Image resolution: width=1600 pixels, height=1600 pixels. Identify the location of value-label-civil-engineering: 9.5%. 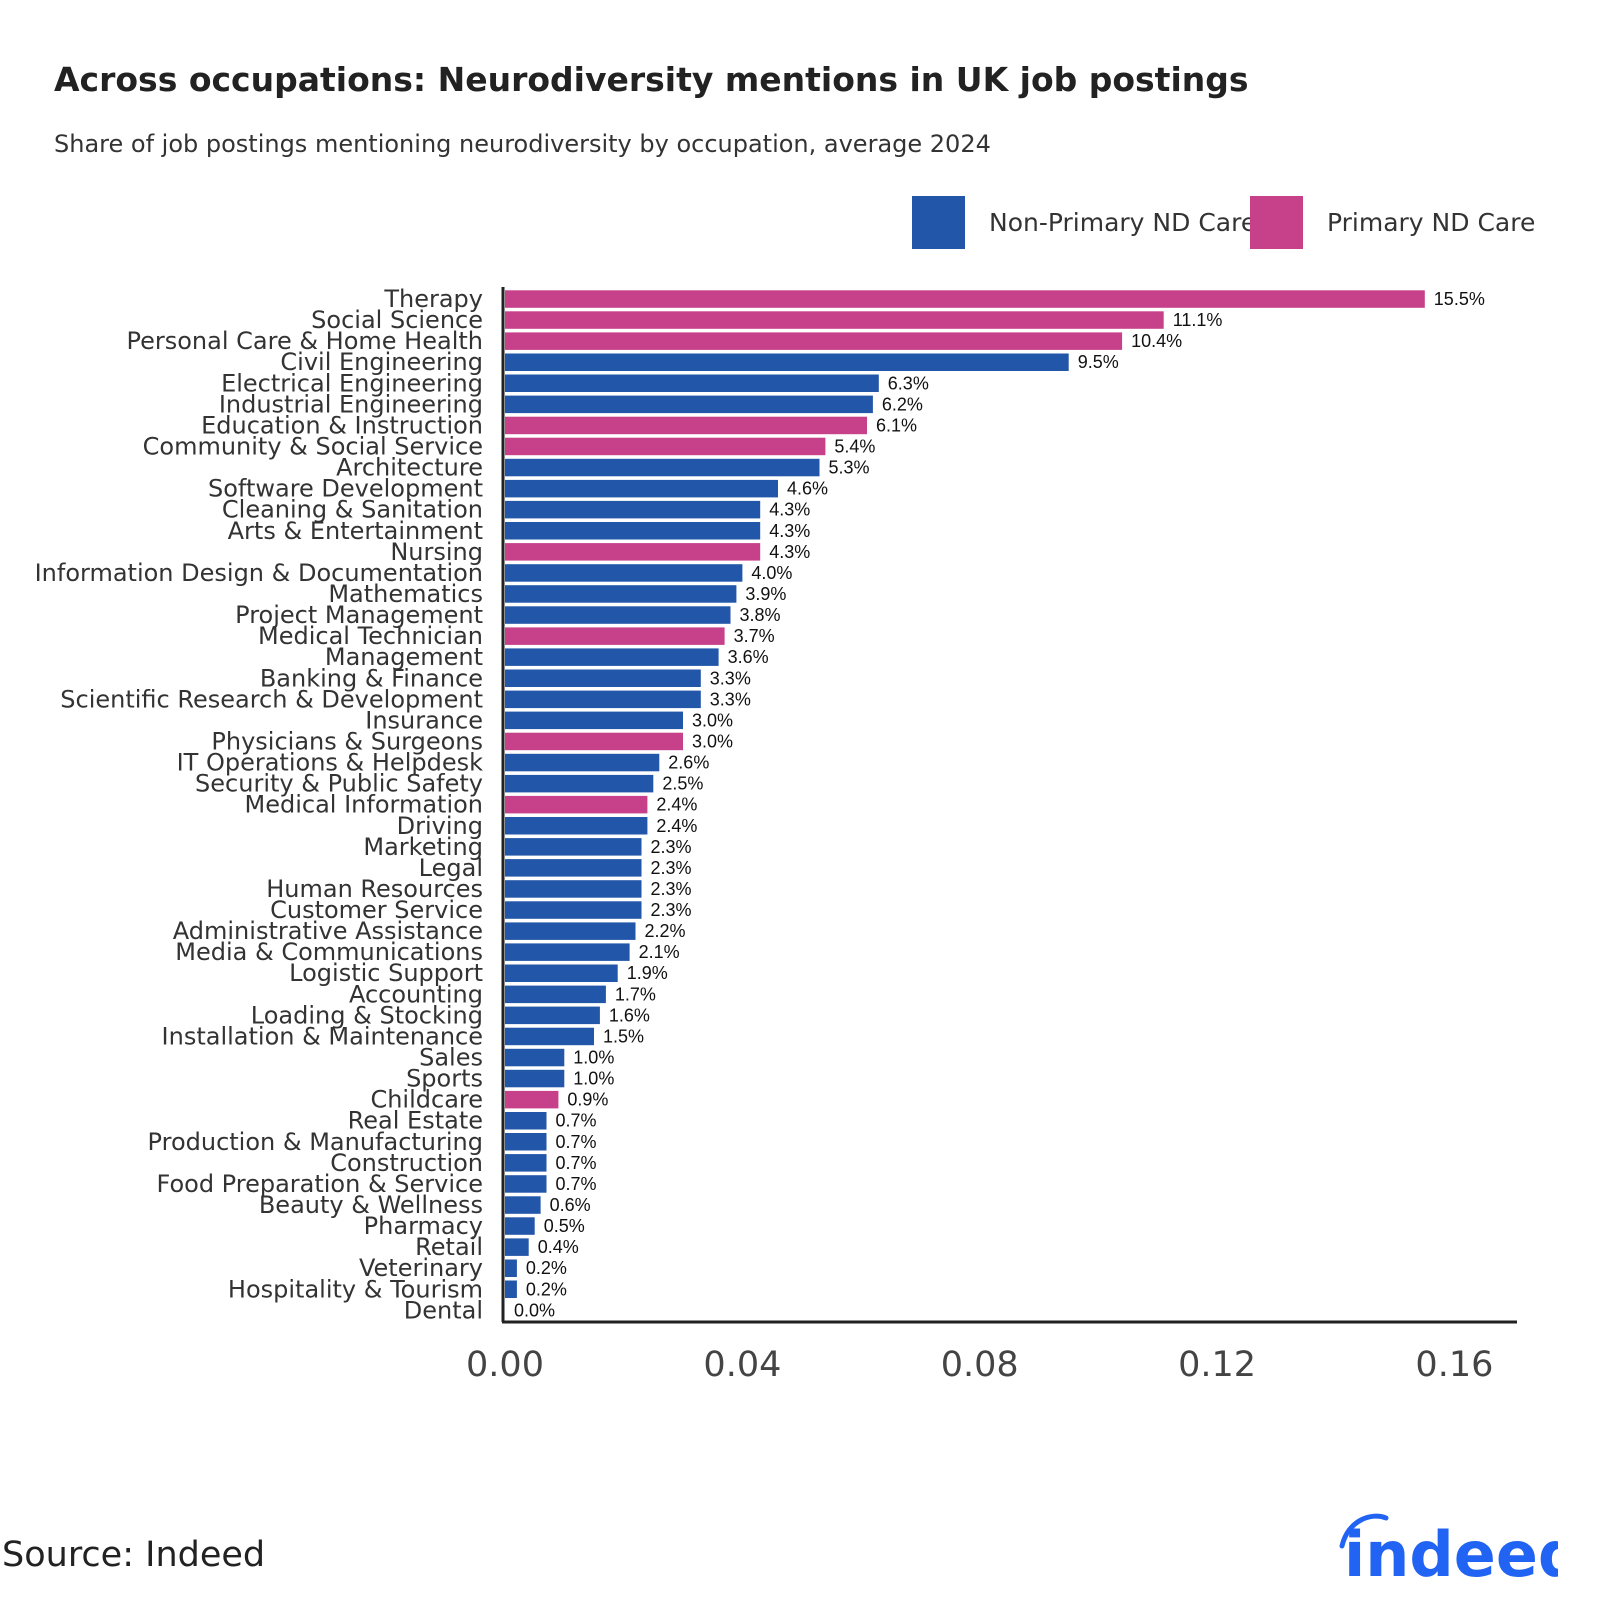
(1098, 362).